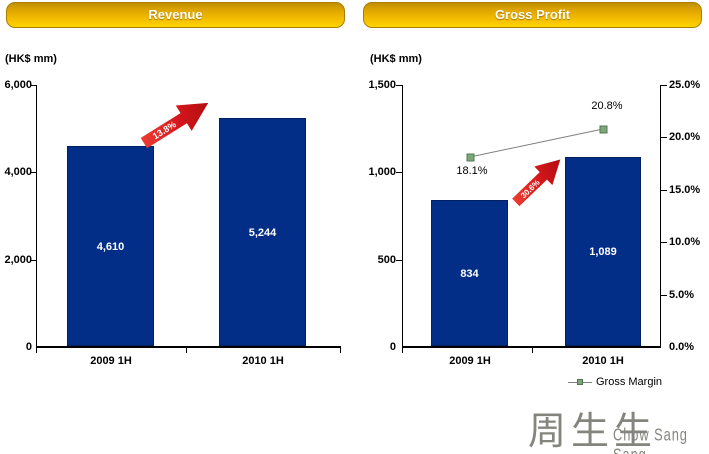  What do you see at coordinates (18, 172) in the screenshot?
I see `revenue-ytick-4000: 4,000` at bounding box center [18, 172].